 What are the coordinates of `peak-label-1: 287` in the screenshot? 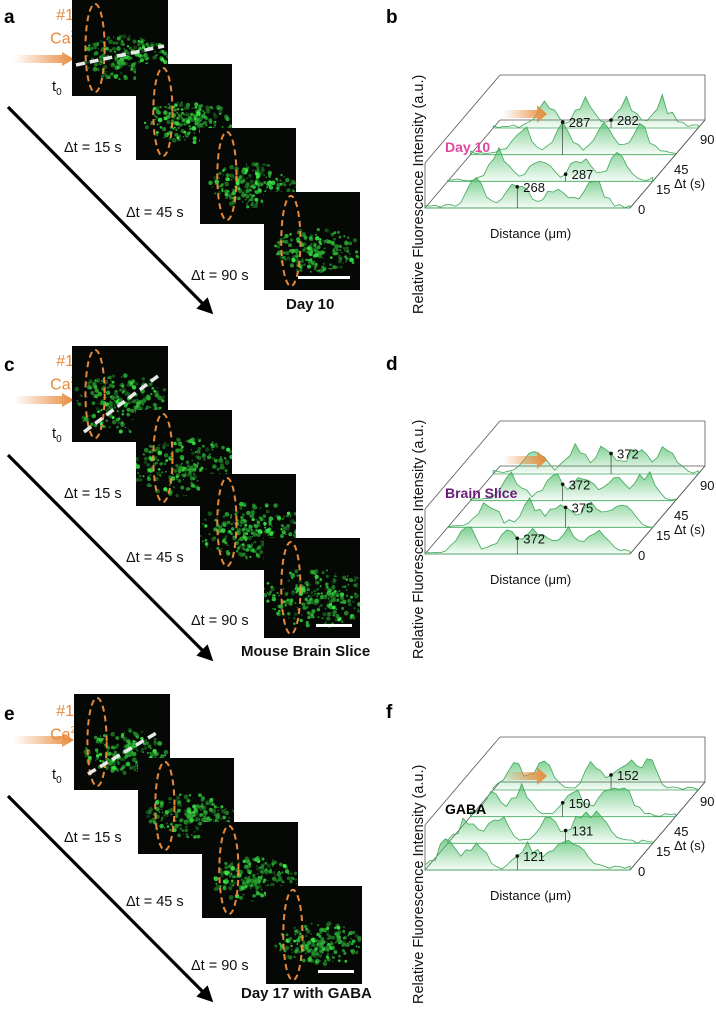 It's located at (583, 174).